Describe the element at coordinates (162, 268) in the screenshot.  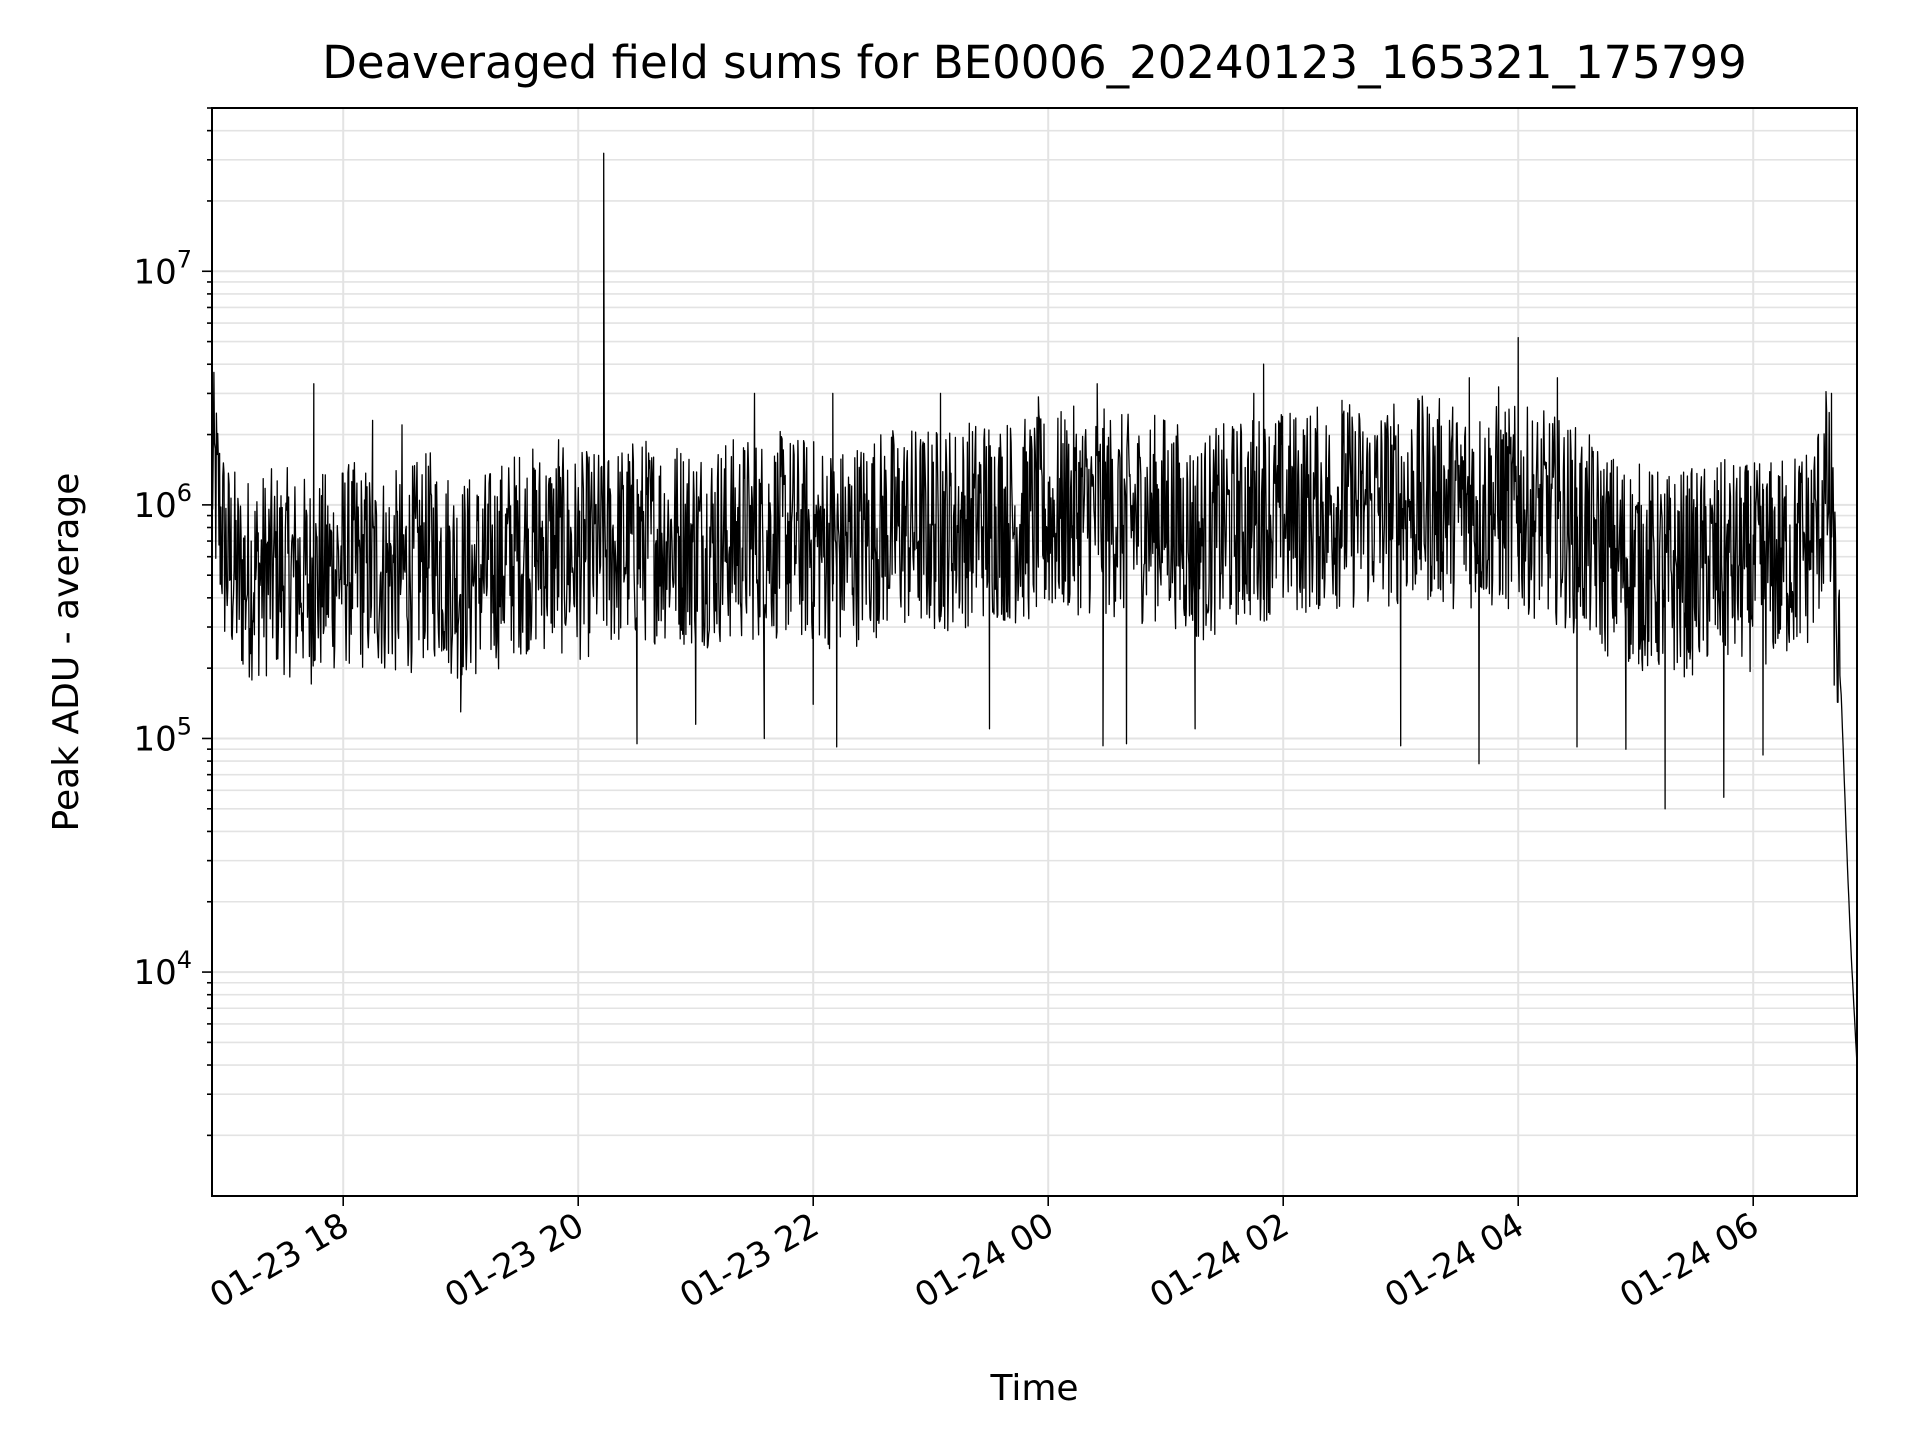
I see `y-tick-label: 10⁷` at that location.